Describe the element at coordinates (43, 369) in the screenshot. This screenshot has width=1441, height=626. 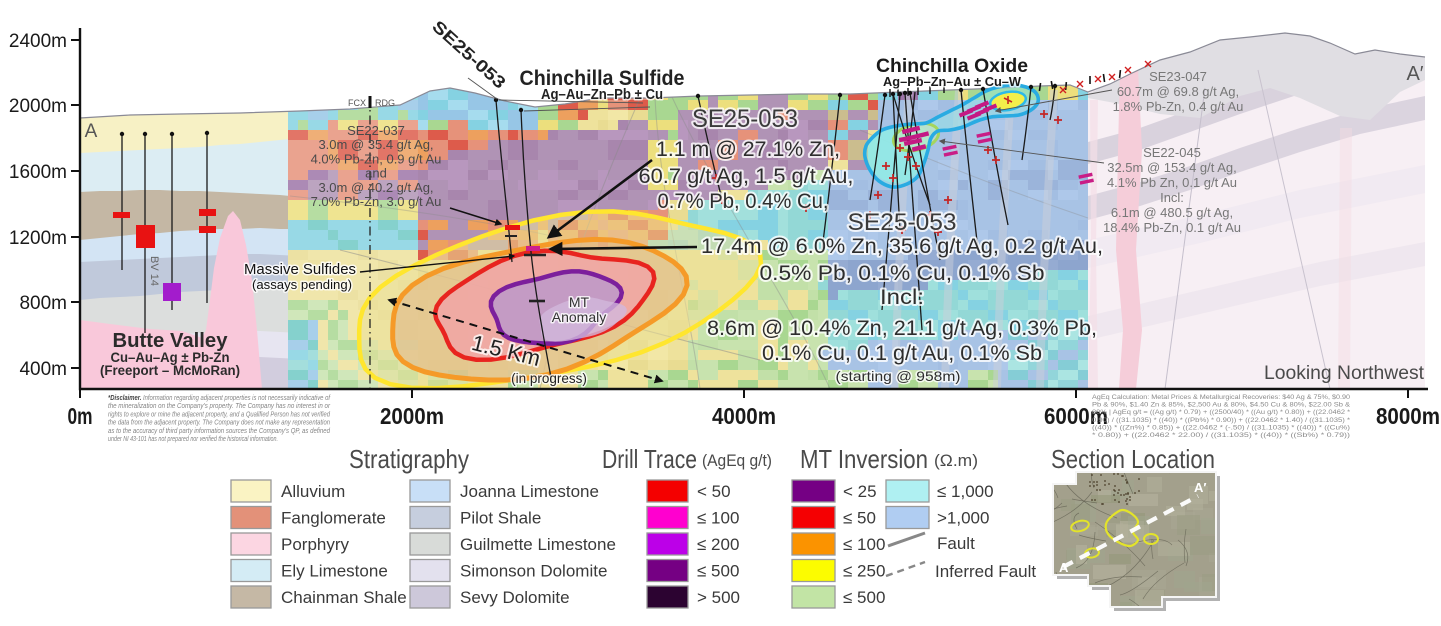
I see `svg-text: 400m` at that location.